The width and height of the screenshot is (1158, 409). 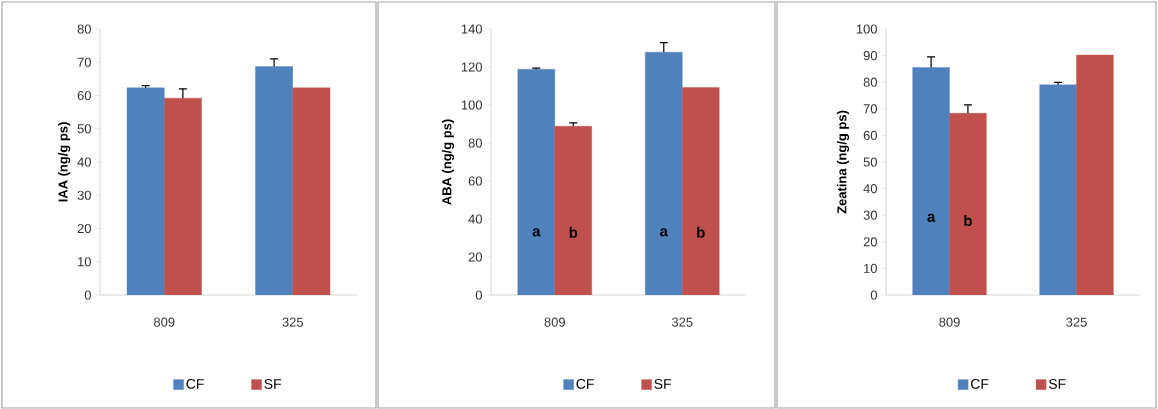 What do you see at coordinates (64, 162) in the screenshot?
I see `y-axis-title: IAA (ng/g ps)` at bounding box center [64, 162].